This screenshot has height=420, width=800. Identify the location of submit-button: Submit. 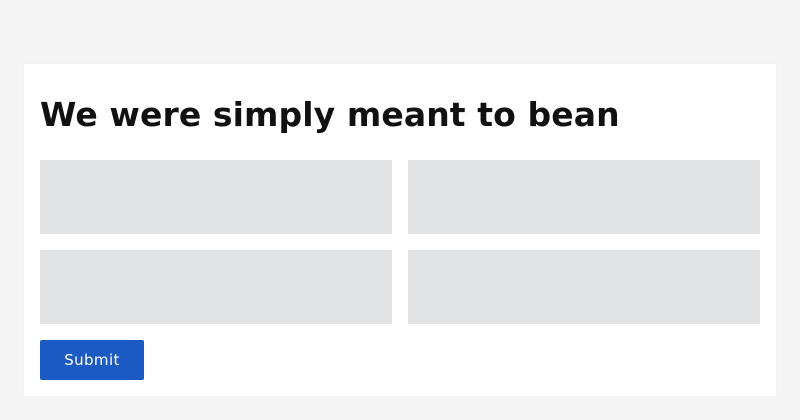
(92, 360).